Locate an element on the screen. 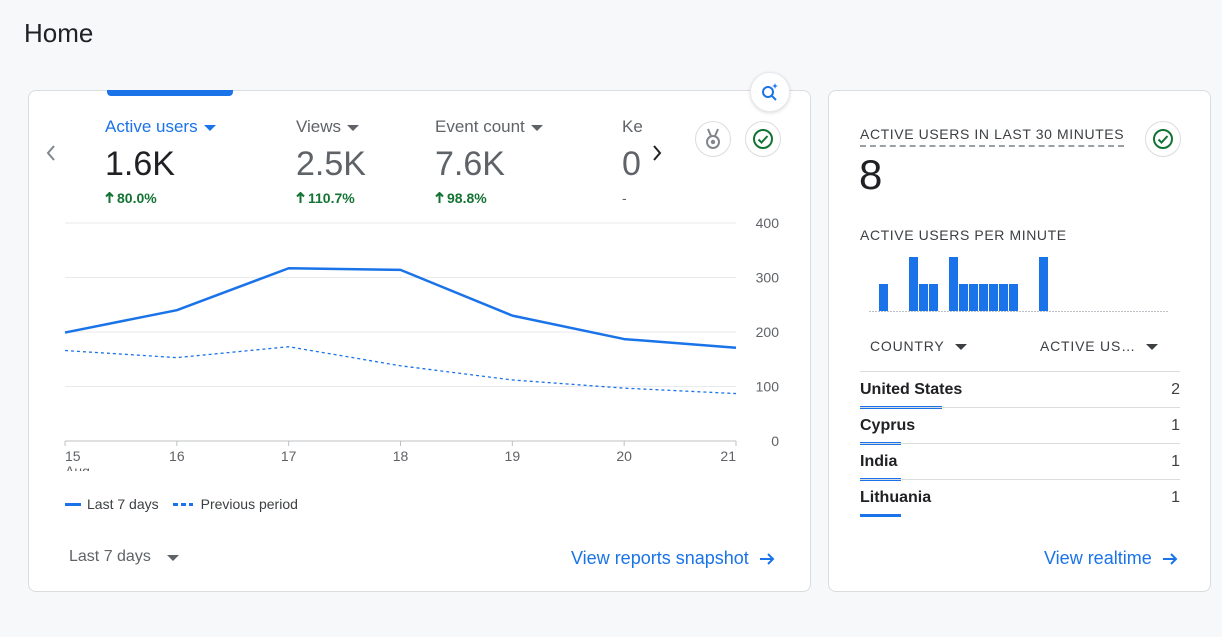  achievement-button is located at coordinates (713, 139).